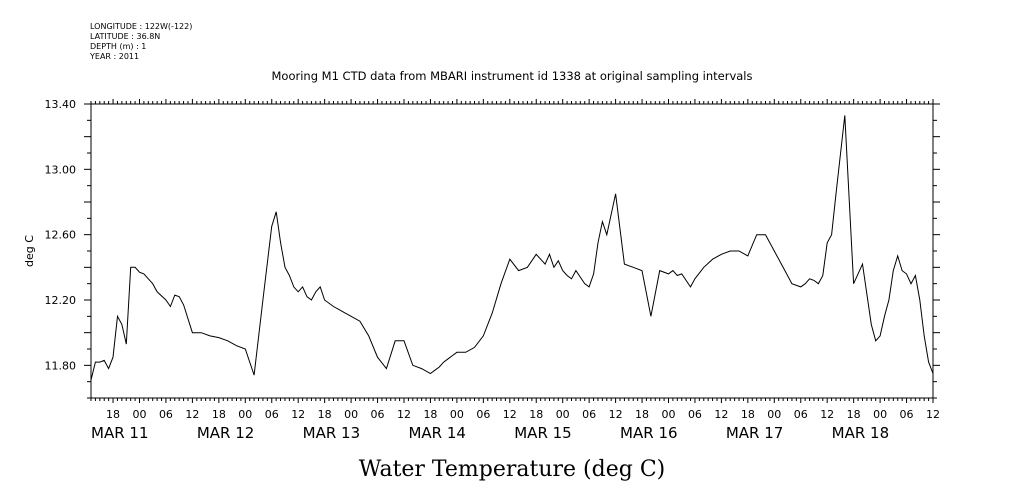 This screenshot has height=504, width=1009. Describe the element at coordinates (29, 251) in the screenshot. I see `y-axis-label: deg C` at that location.